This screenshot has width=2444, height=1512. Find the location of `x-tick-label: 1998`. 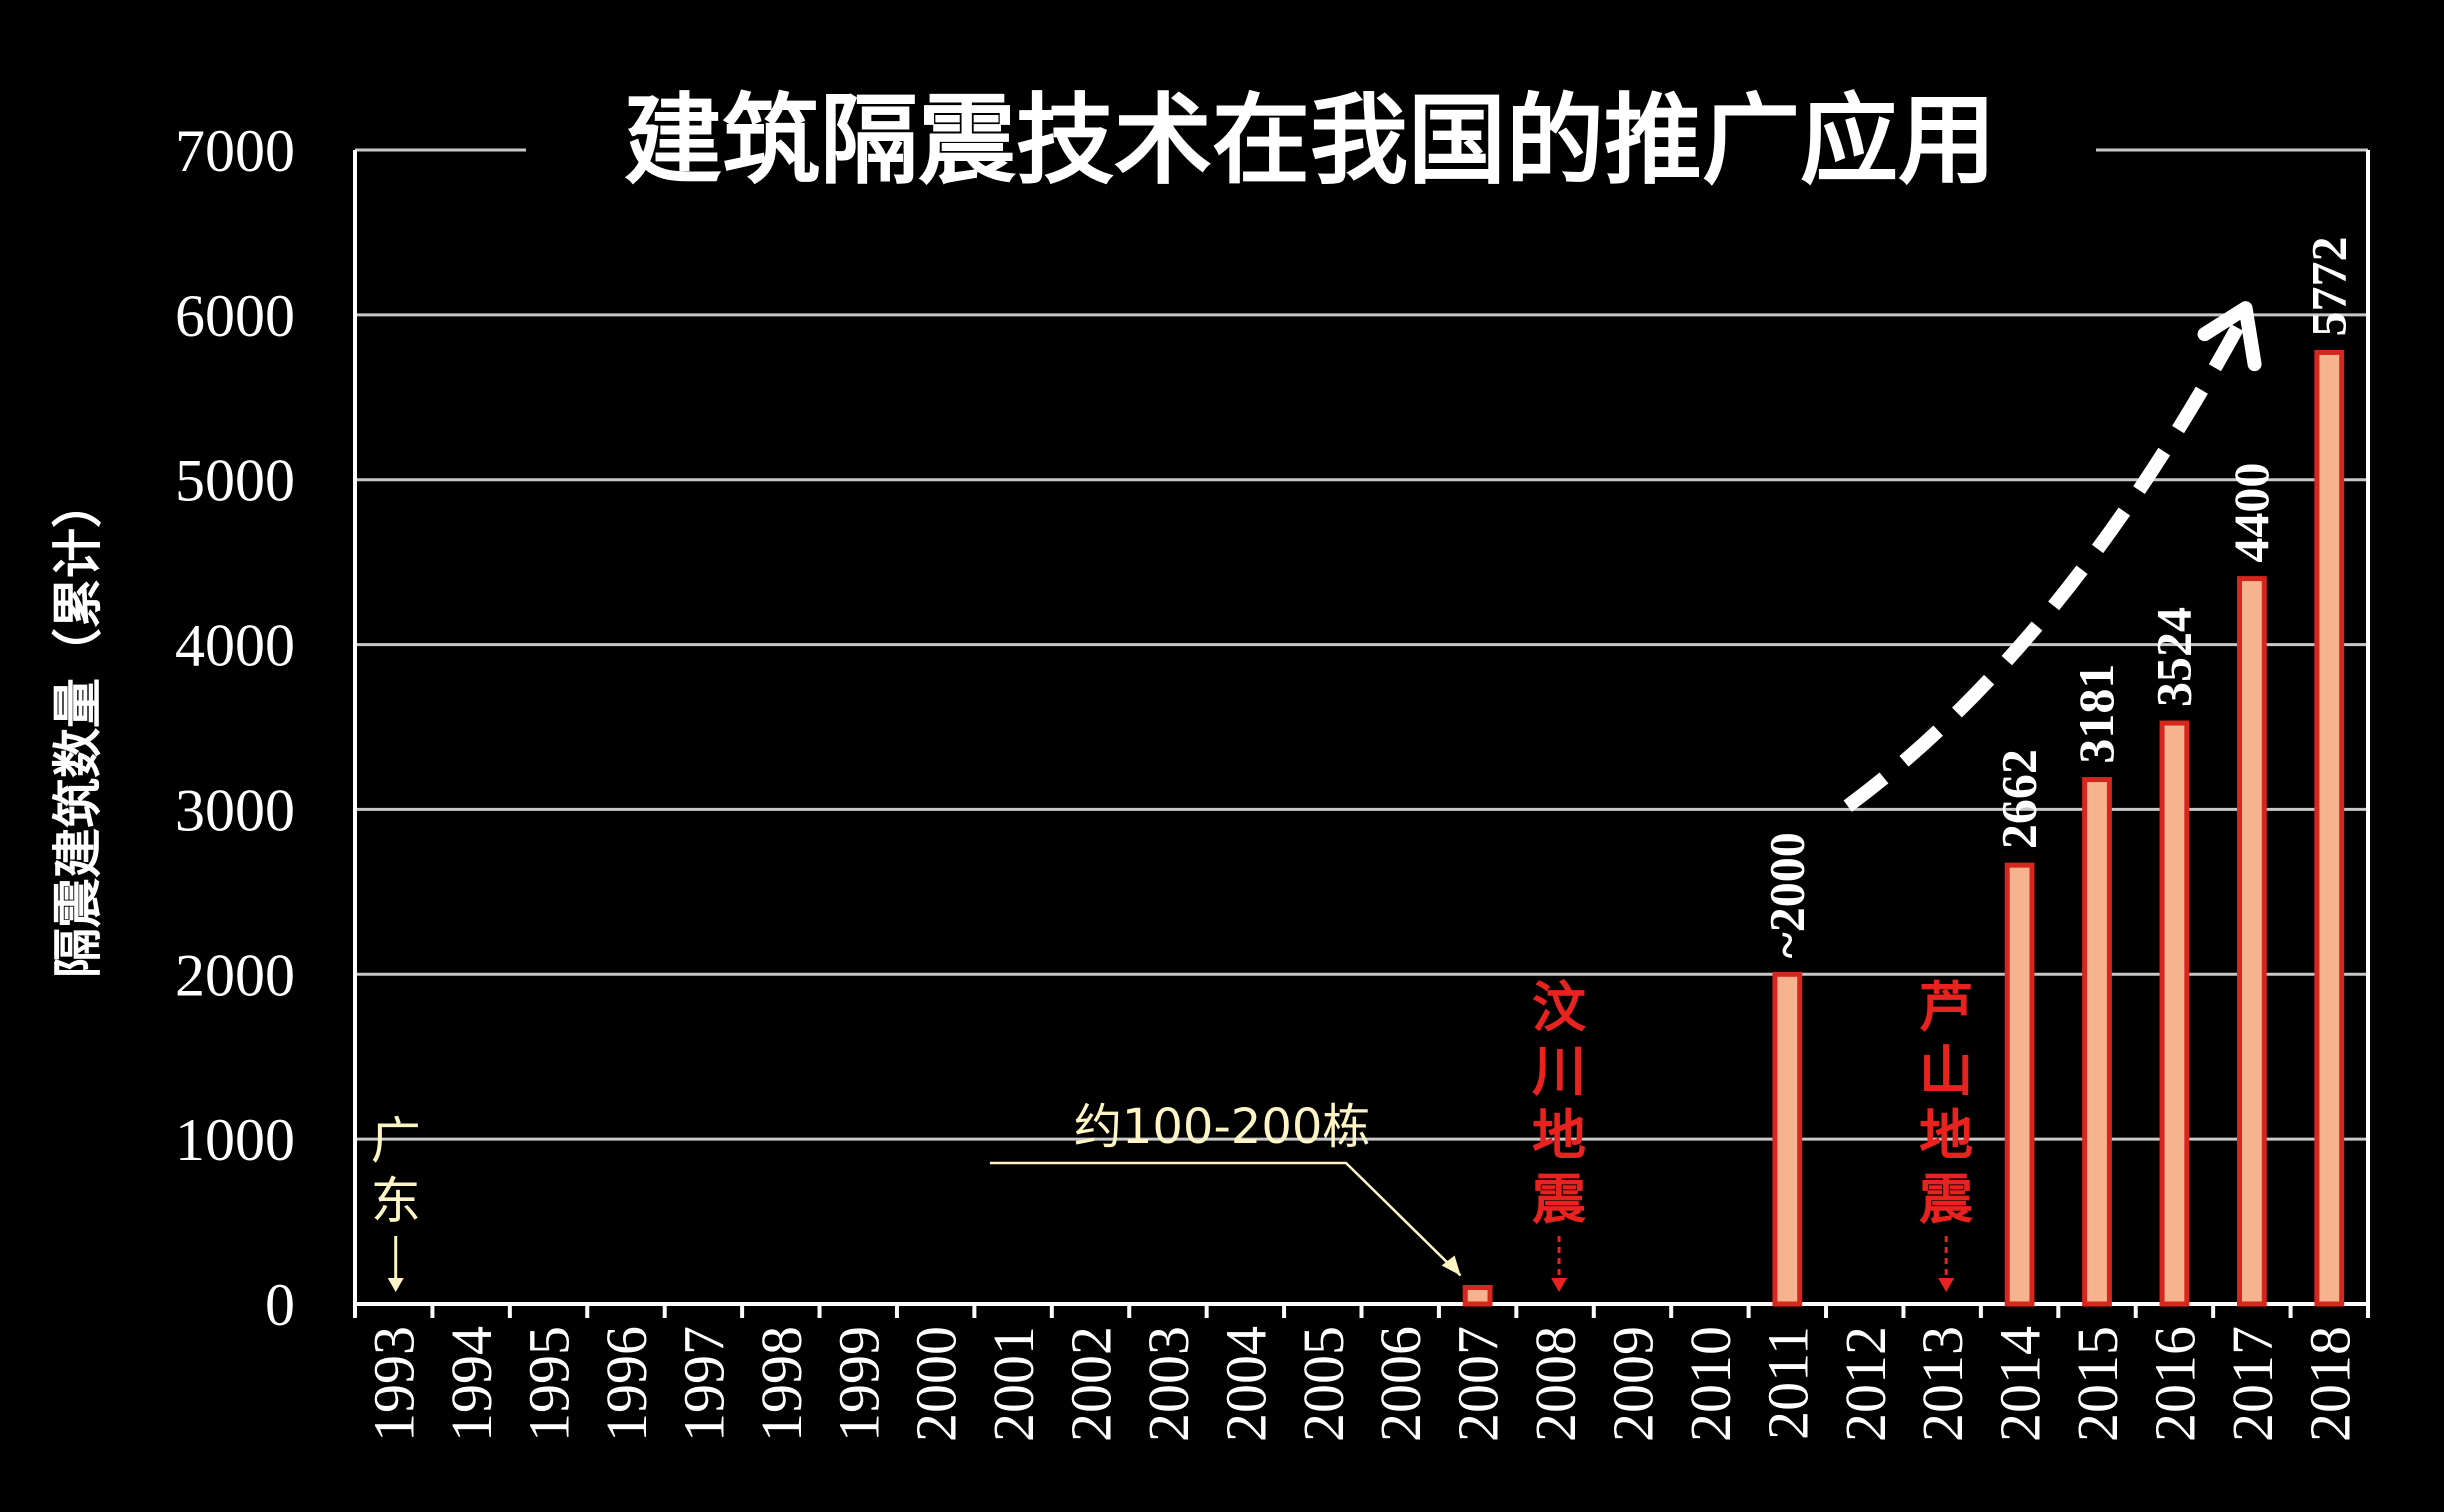

x-tick-label: 1998 is located at coordinates (781, 1384).